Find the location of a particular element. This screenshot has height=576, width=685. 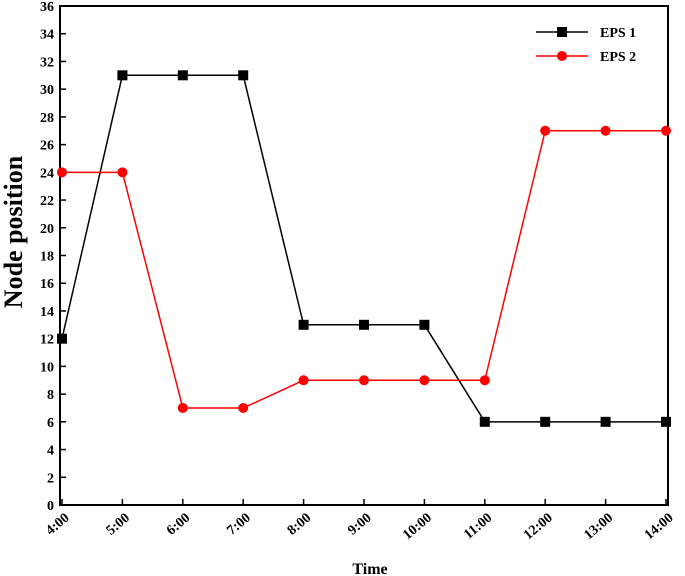

y-tick-label: 28 is located at coordinates (47, 118).